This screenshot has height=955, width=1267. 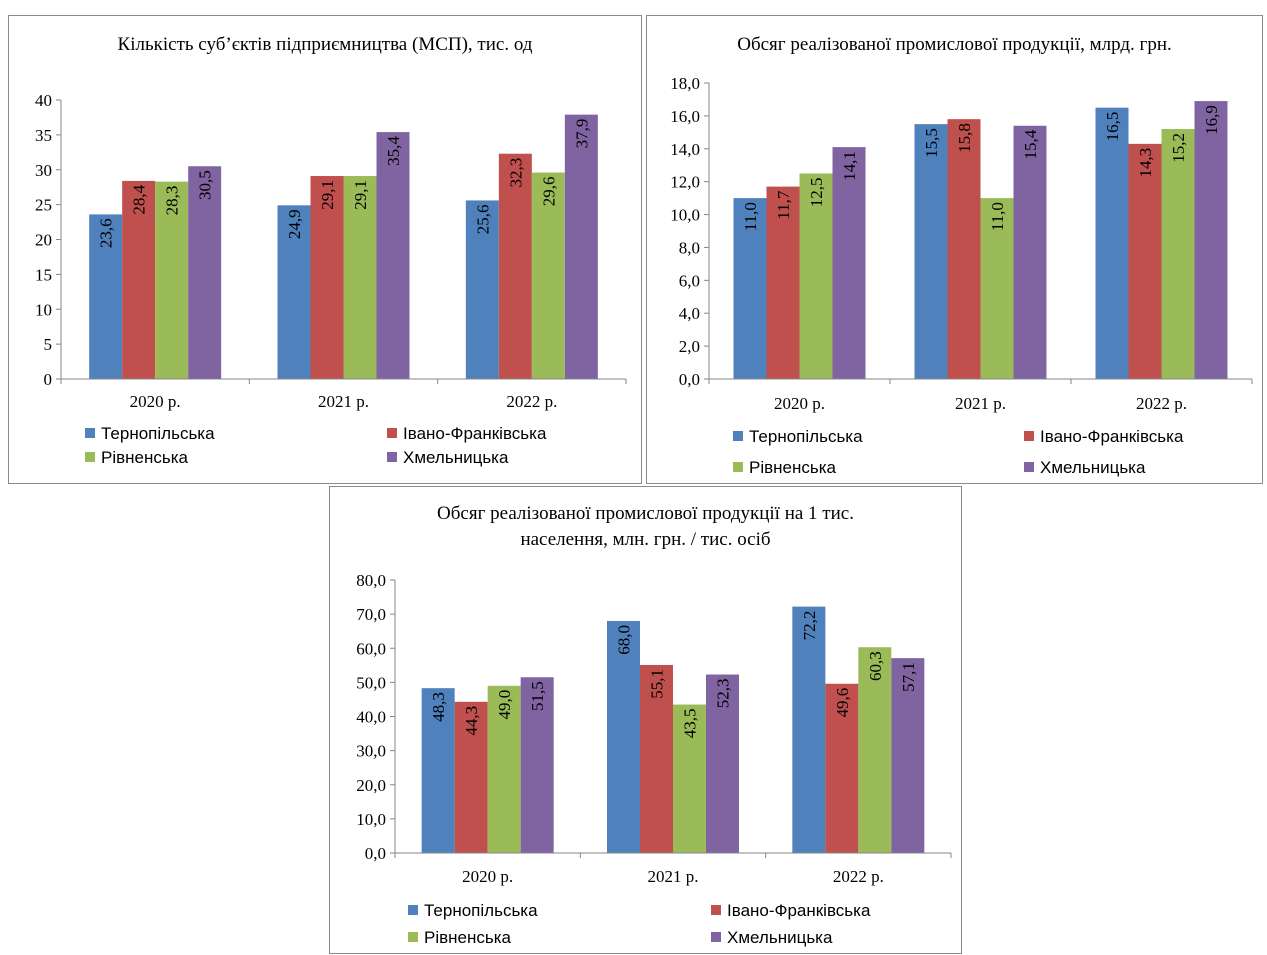 What do you see at coordinates (438, 707) in the screenshot?
I see `data-label: 48,3` at bounding box center [438, 707].